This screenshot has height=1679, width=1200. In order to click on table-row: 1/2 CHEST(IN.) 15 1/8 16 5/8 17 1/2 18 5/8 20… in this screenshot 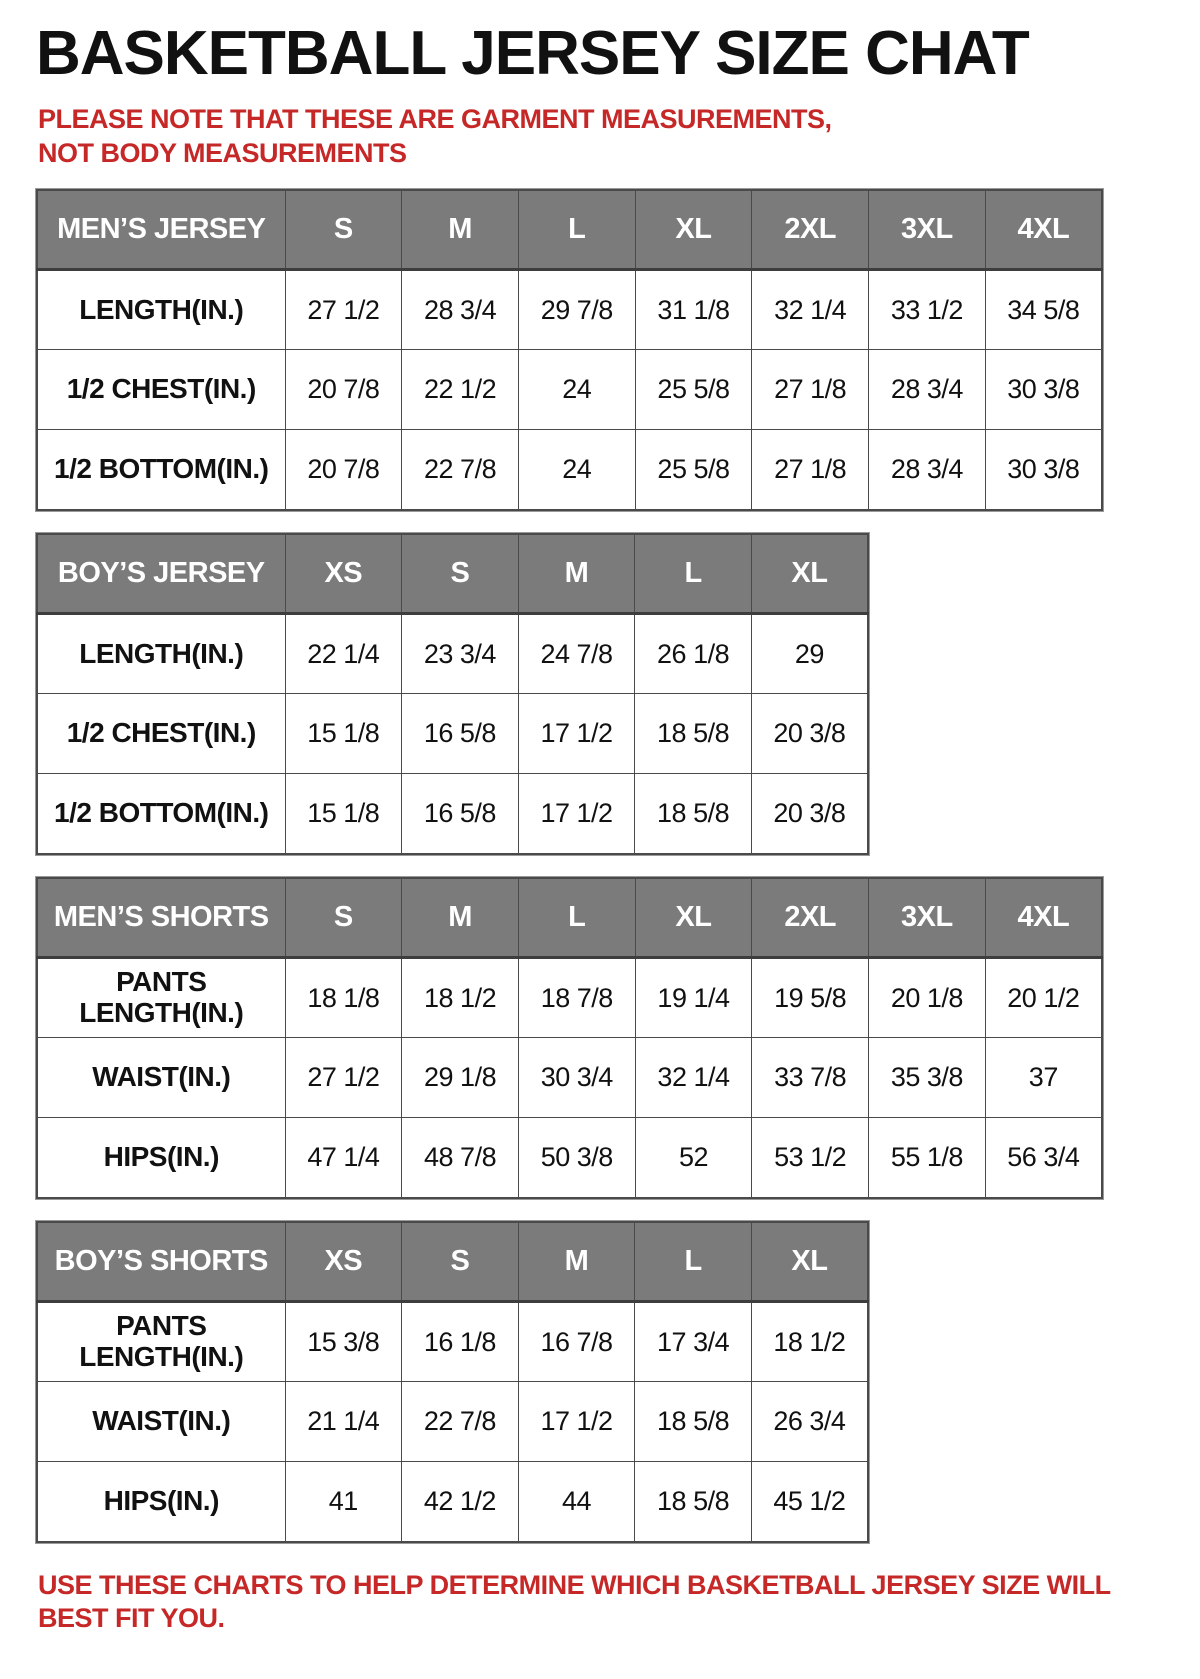, I will do `click(452, 733)`.